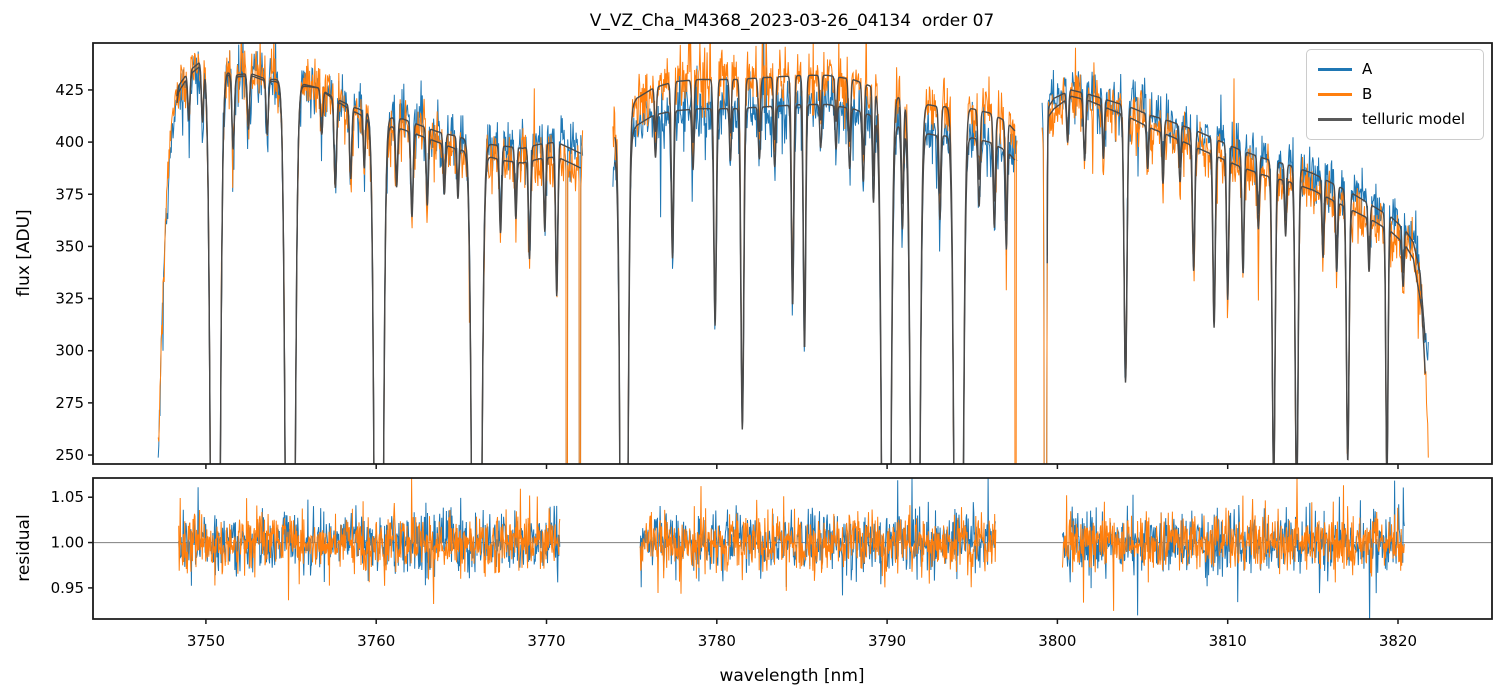 This screenshot has height=700, width=1504. Describe the element at coordinates (1395, 69) in the screenshot. I see `legend-entry-a: A` at that location.